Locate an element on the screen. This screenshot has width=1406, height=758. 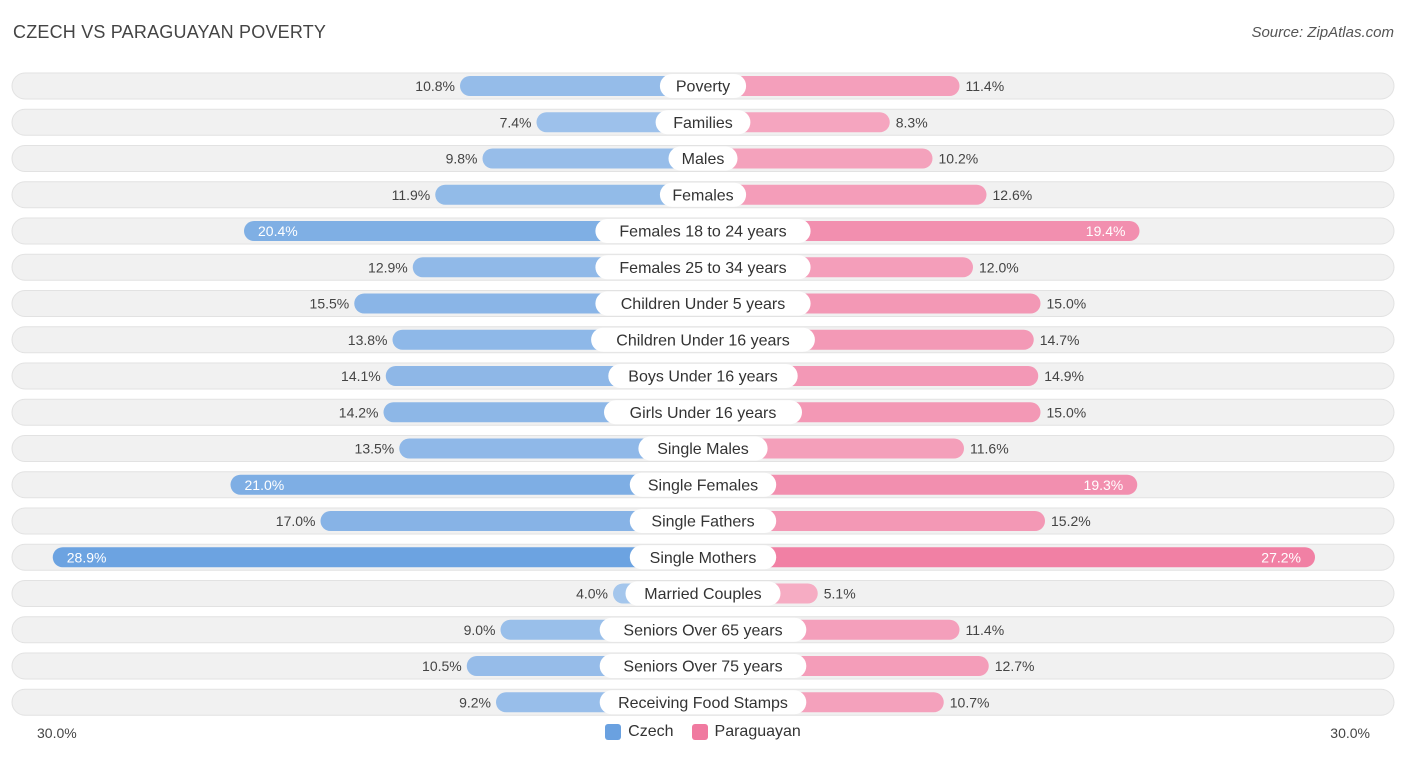
row-single-fathers: 17.0% 15.2% Single Fathers is located at coordinates (703, 521).